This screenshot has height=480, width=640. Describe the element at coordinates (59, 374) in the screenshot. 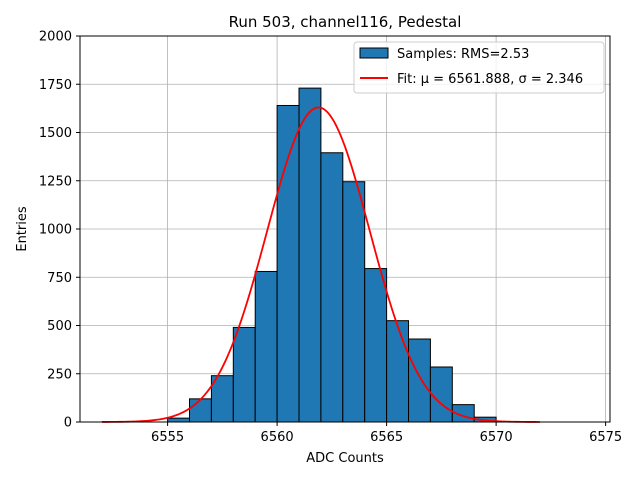

I see `y-tick-label: 250` at that location.